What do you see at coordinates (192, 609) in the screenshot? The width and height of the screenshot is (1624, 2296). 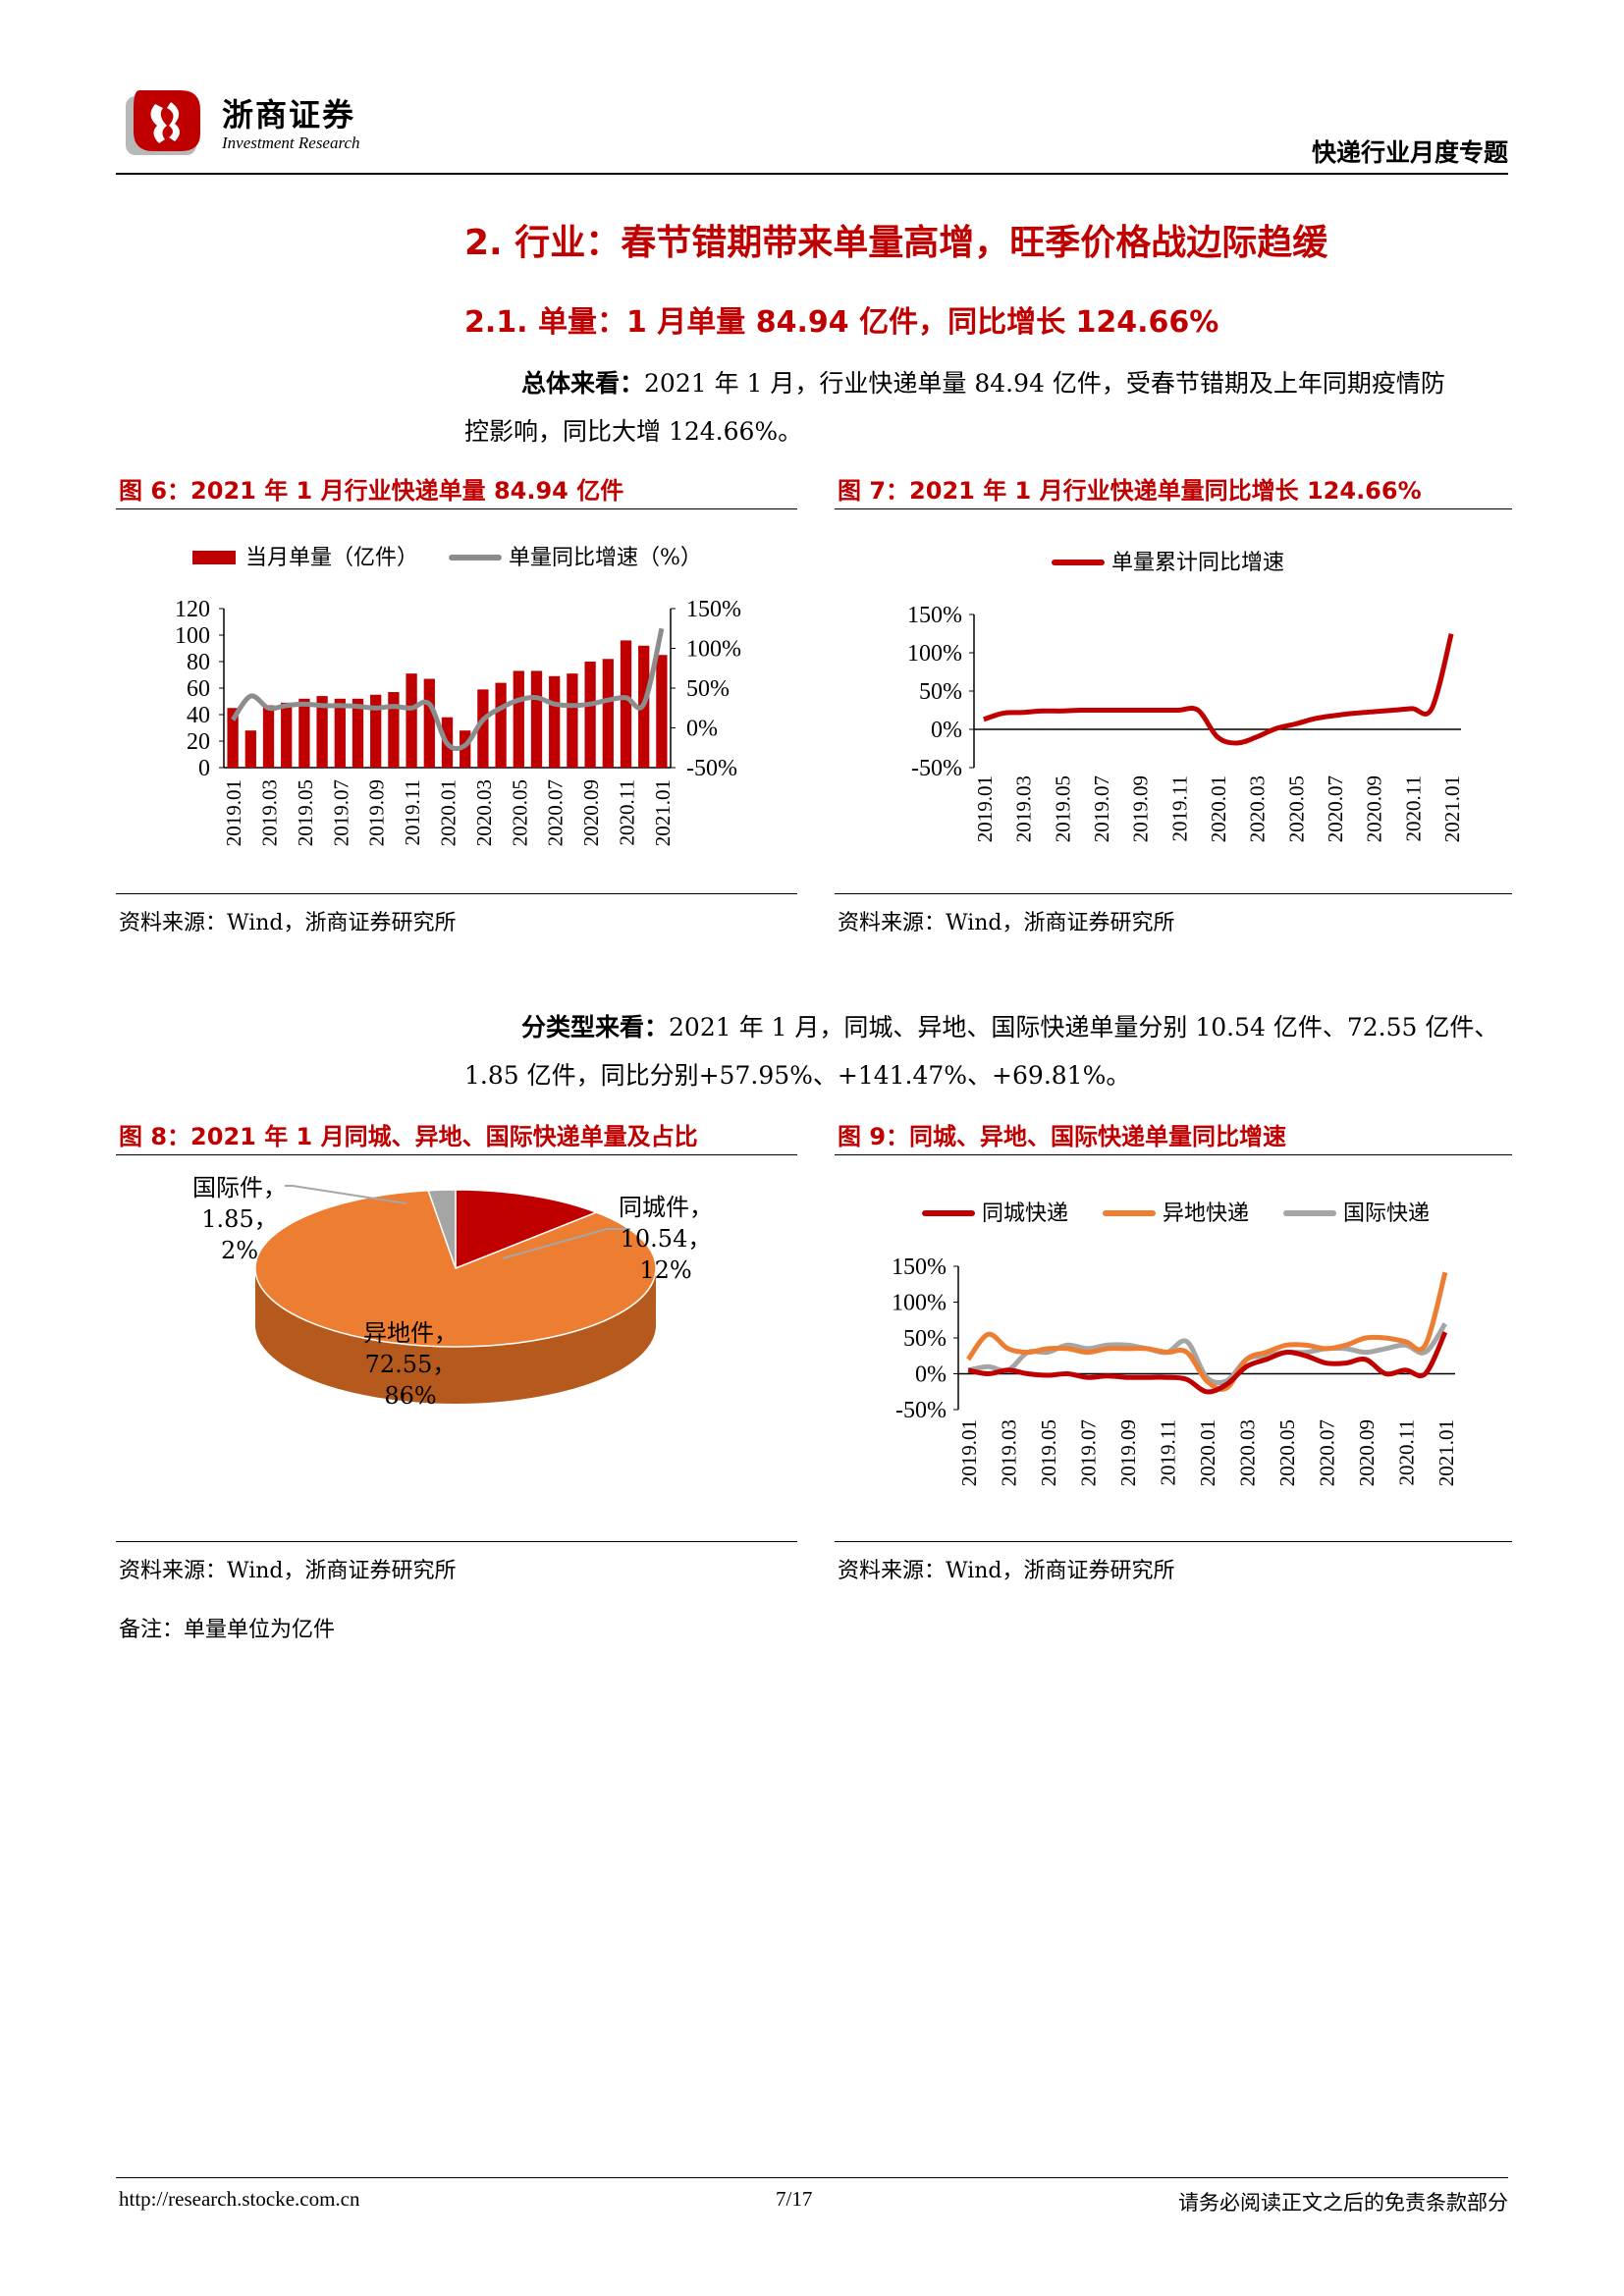 I see `y-tick-label-left: 120` at bounding box center [192, 609].